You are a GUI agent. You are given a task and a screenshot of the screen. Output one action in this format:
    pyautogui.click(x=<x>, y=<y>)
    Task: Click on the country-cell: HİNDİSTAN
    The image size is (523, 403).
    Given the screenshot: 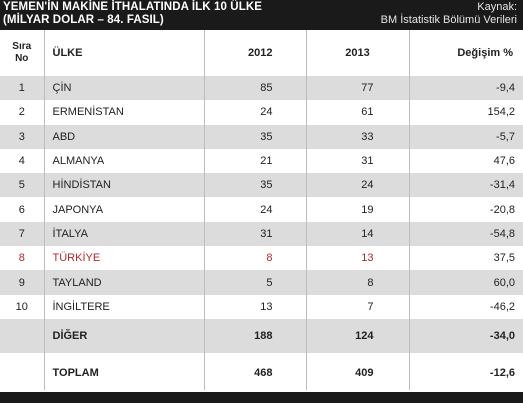 What is the action you would take?
    pyautogui.click(x=124, y=185)
    